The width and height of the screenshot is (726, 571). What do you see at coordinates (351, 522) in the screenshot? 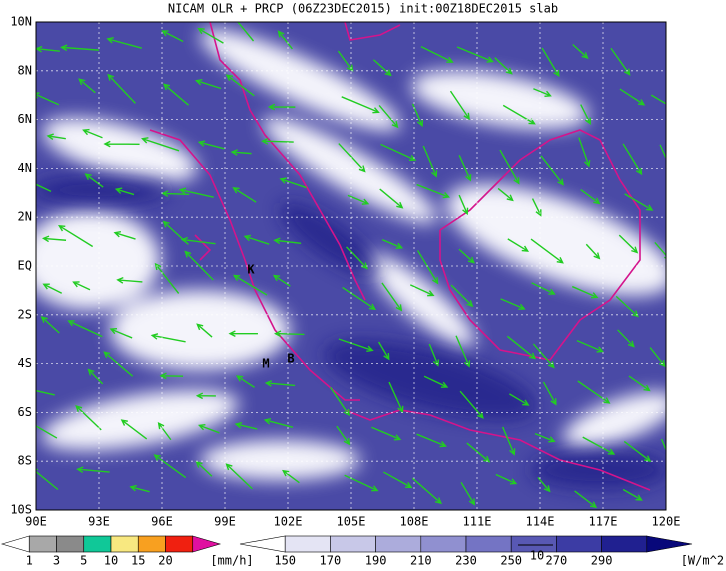
I see `lon-label: 105E` at bounding box center [351, 522].